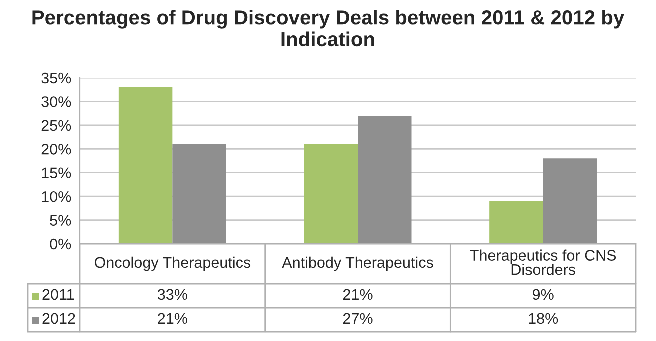 The height and width of the screenshot is (341, 656). What do you see at coordinates (543, 294) in the screenshot?
I see `data-label: 9%` at bounding box center [543, 294].